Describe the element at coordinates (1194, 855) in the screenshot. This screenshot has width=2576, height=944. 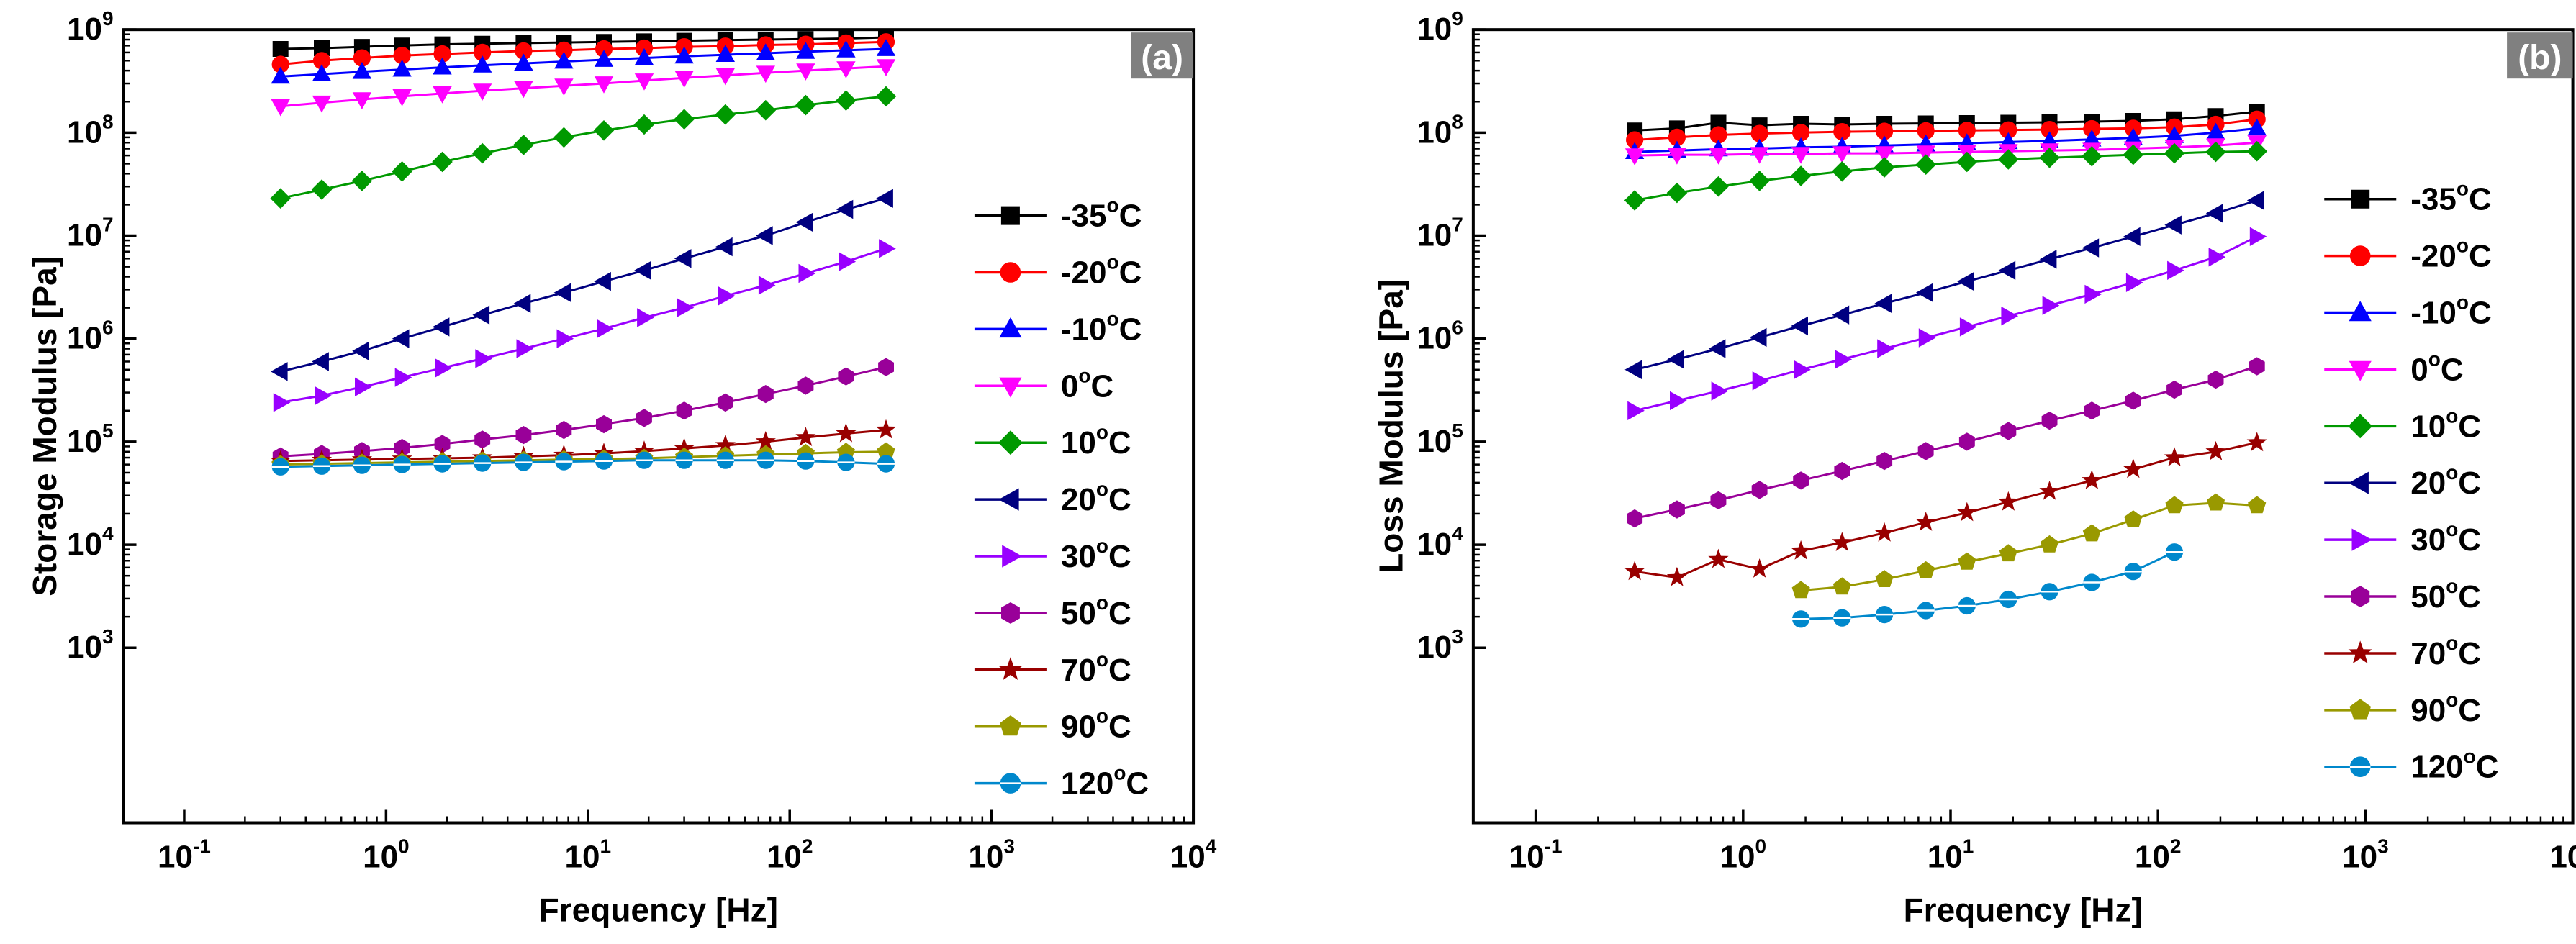
I see `x-tick-label: 10⁴` at that location.